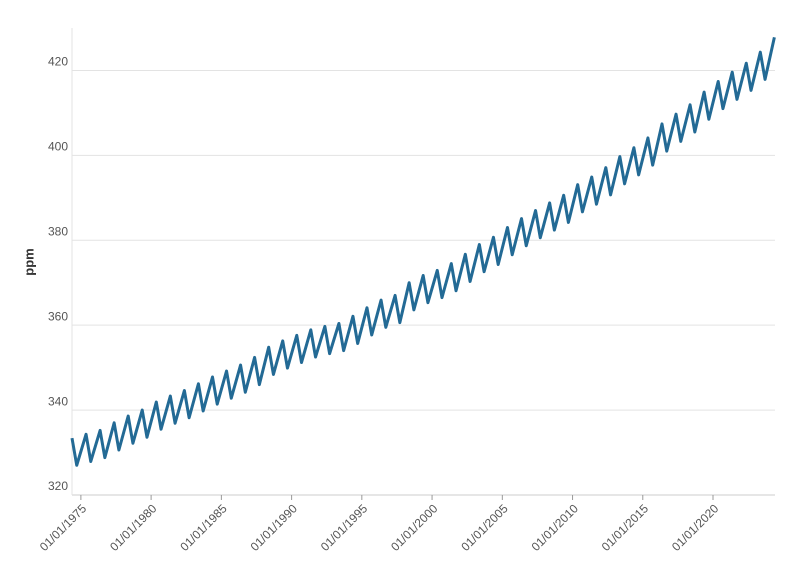 This screenshot has height=580, width=796. I want to click on y-tick-label: 400, so click(58, 147).